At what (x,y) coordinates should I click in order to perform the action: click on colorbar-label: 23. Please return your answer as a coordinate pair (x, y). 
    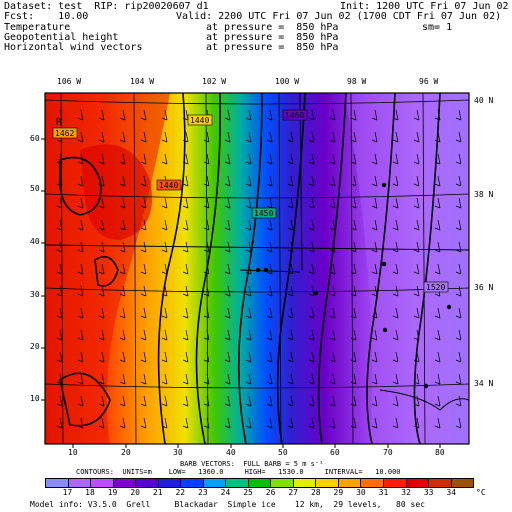
    Looking at the image, I should click on (203, 492).